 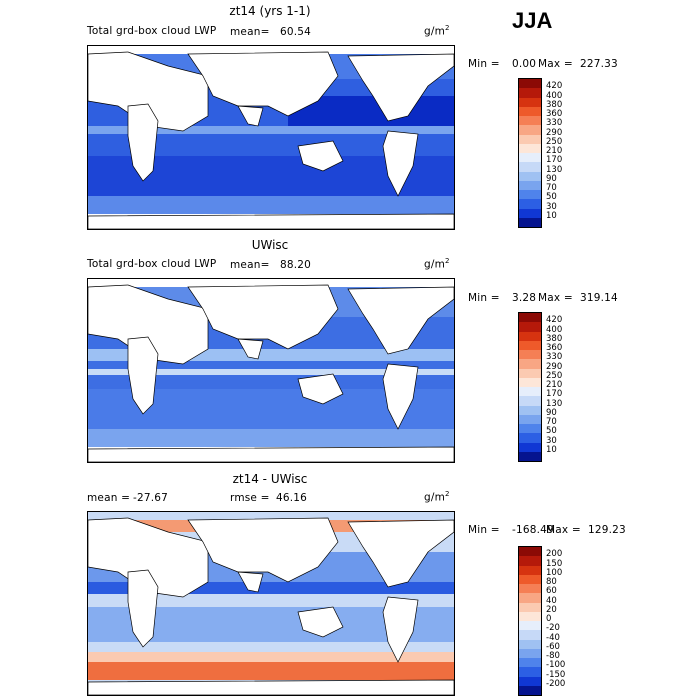 I want to click on panel-3-min-label: Min =, so click(x=484, y=530).